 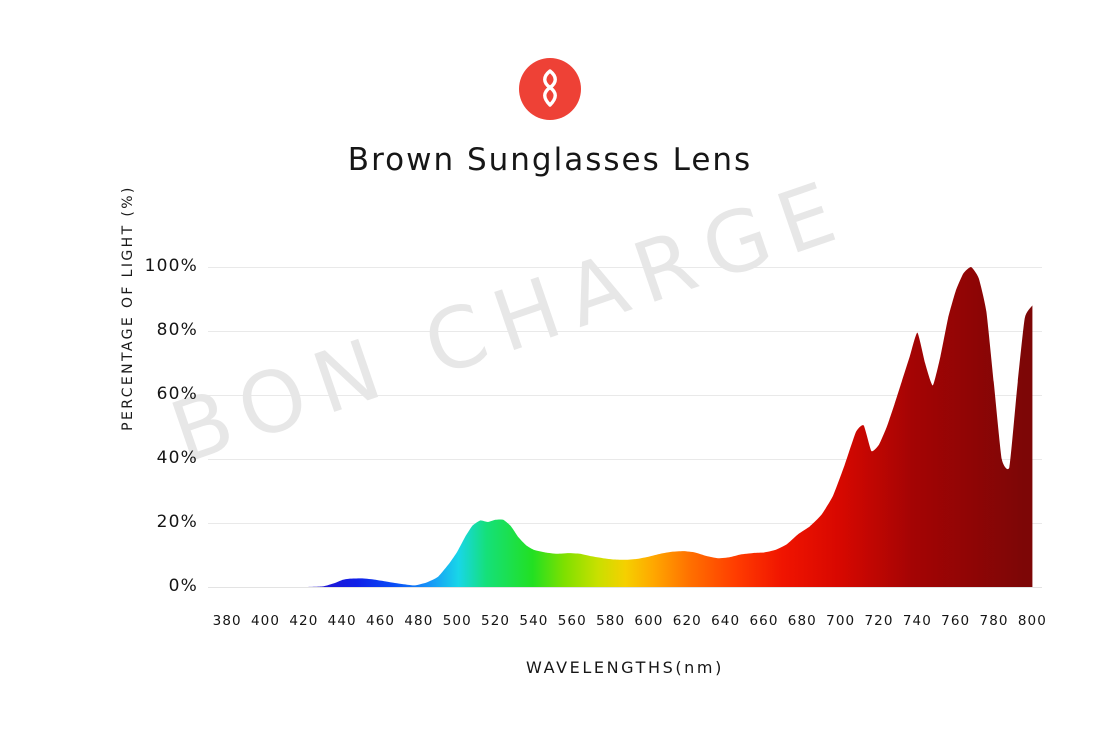 I want to click on brand-logo, so click(x=550, y=89).